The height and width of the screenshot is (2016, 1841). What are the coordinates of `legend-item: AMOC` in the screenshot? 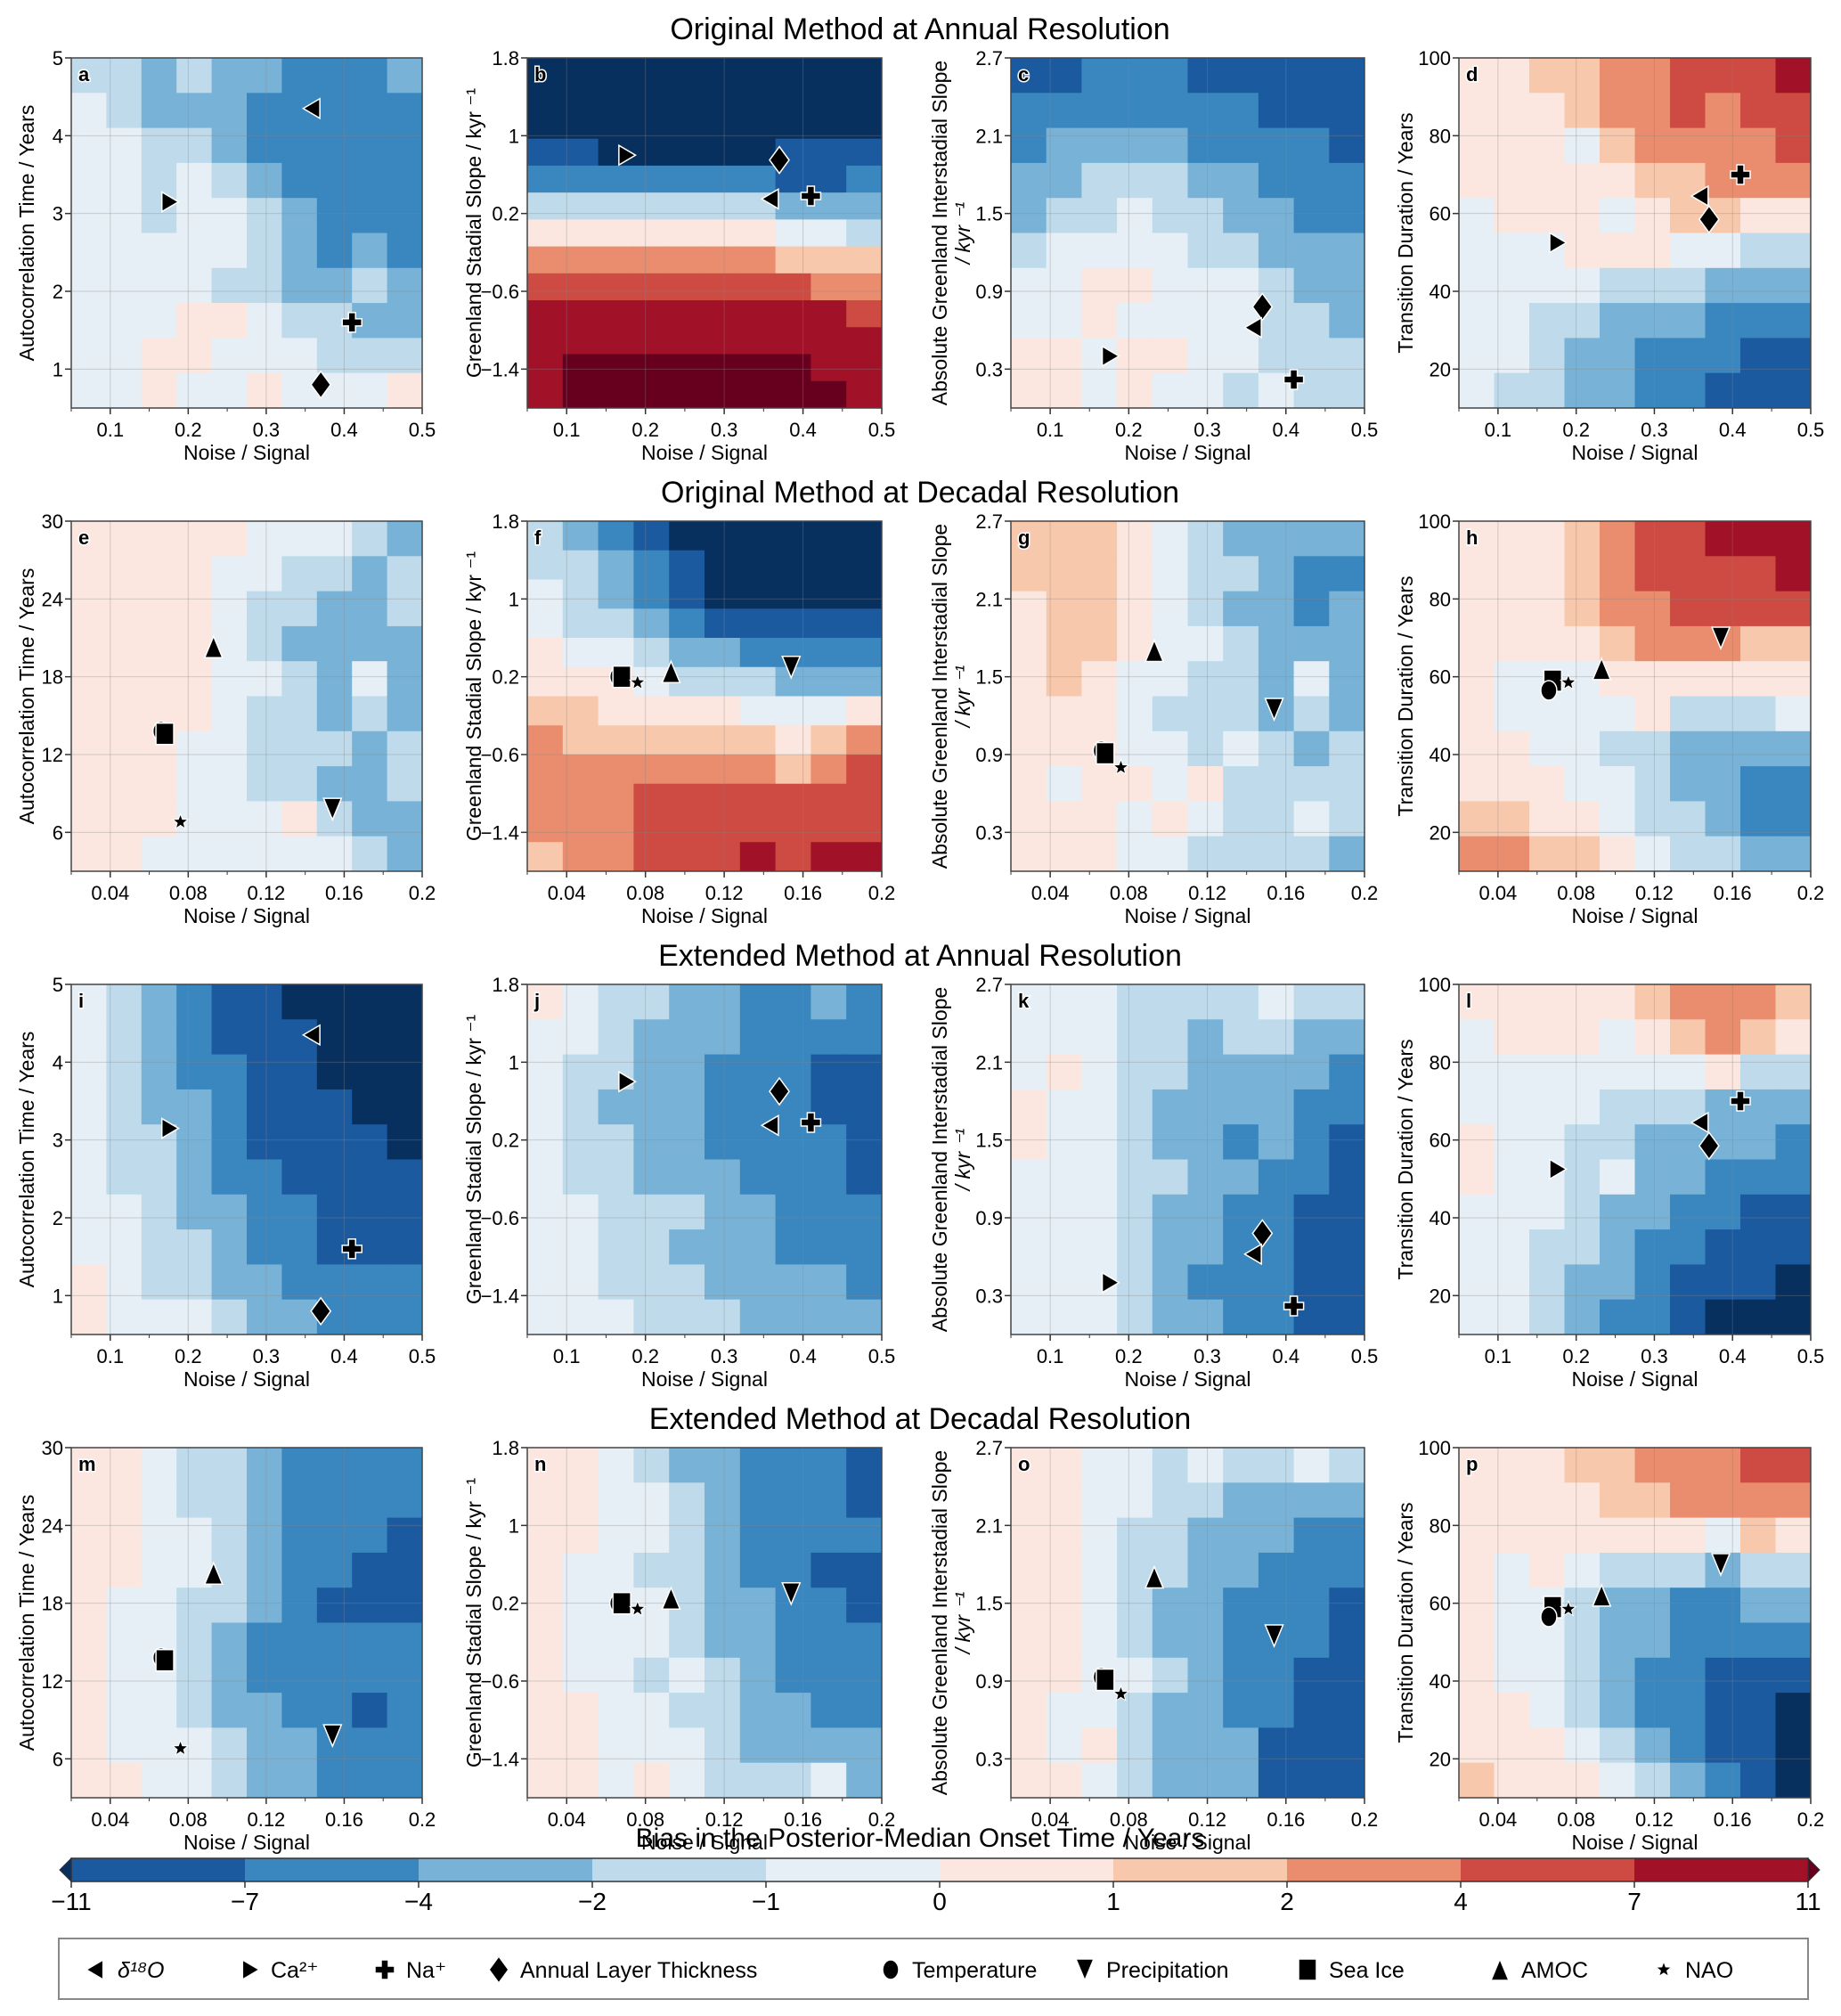 It's located at (1538, 1970).